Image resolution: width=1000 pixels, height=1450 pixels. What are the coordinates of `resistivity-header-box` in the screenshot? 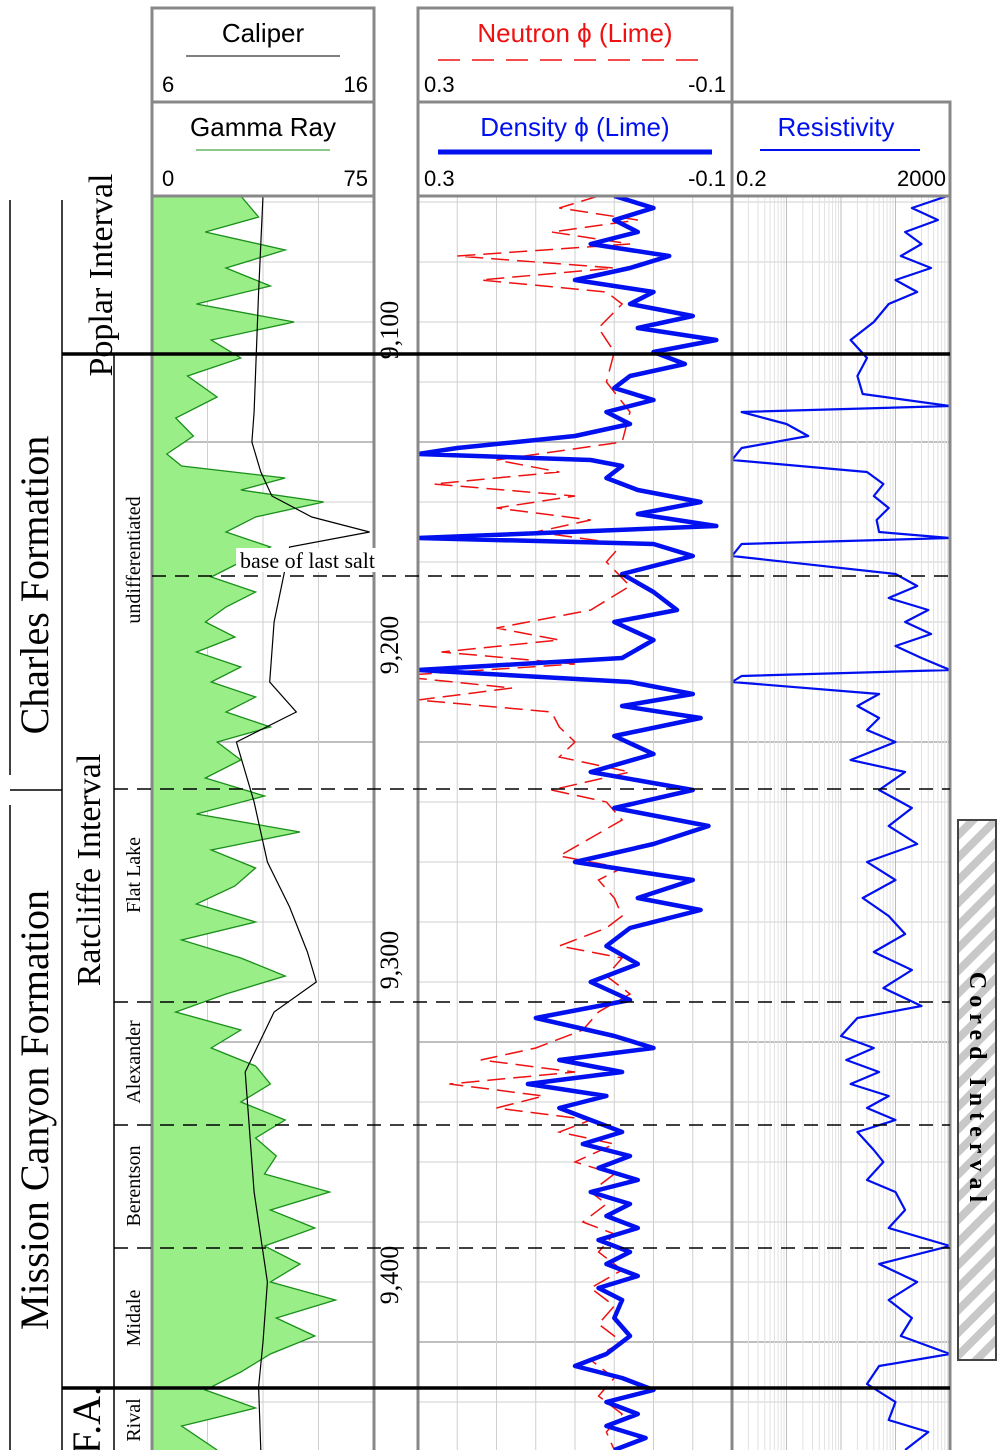 It's located at (841, 149).